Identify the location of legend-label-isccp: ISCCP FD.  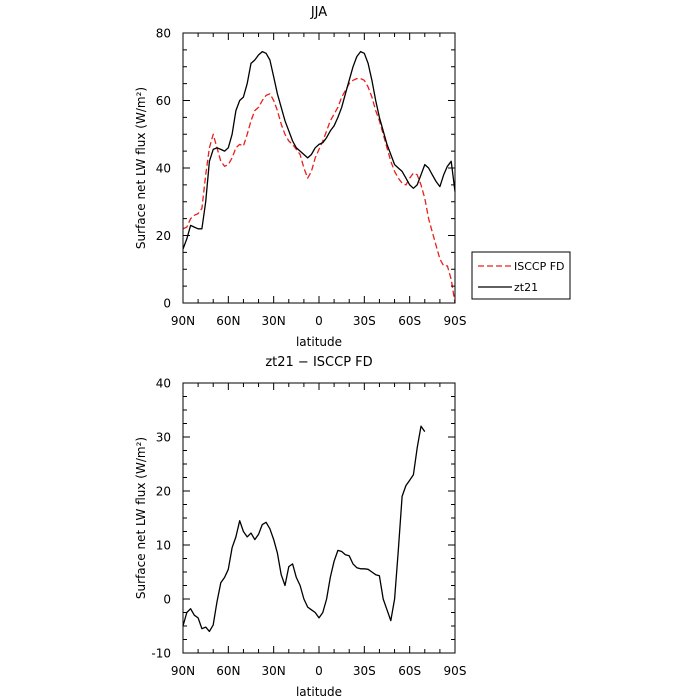
(539, 266).